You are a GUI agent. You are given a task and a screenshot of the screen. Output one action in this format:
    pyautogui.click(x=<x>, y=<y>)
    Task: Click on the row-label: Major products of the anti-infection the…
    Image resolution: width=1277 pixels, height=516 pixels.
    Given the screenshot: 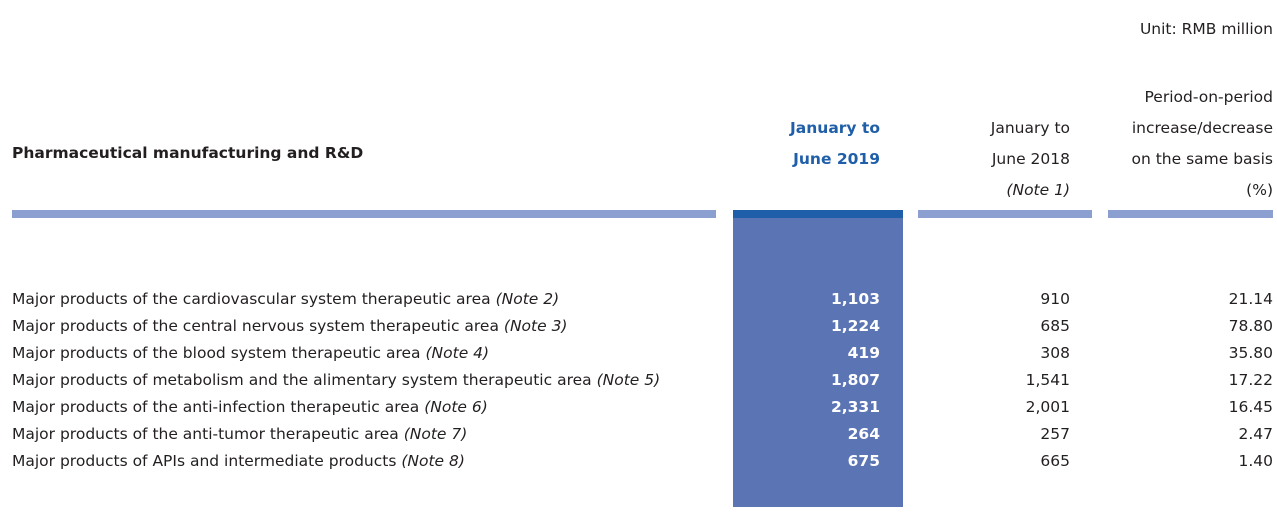 What is the action you would take?
    pyautogui.click(x=356, y=407)
    